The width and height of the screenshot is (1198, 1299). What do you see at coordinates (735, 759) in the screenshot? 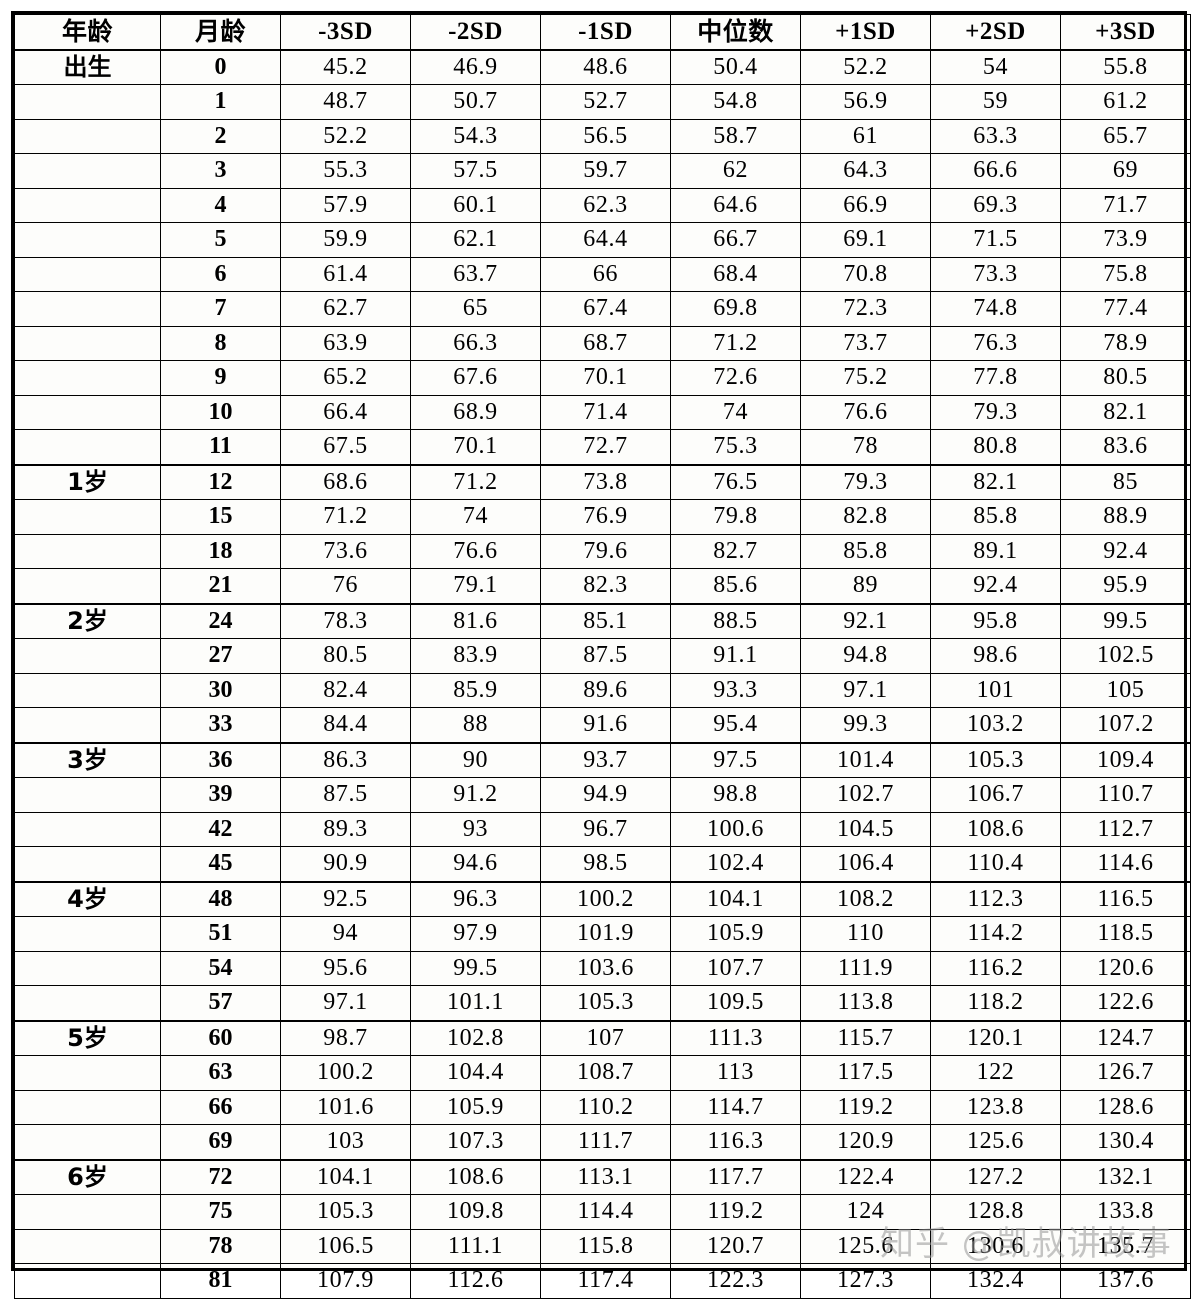
I see `cell-median: 97.5` at bounding box center [735, 759].